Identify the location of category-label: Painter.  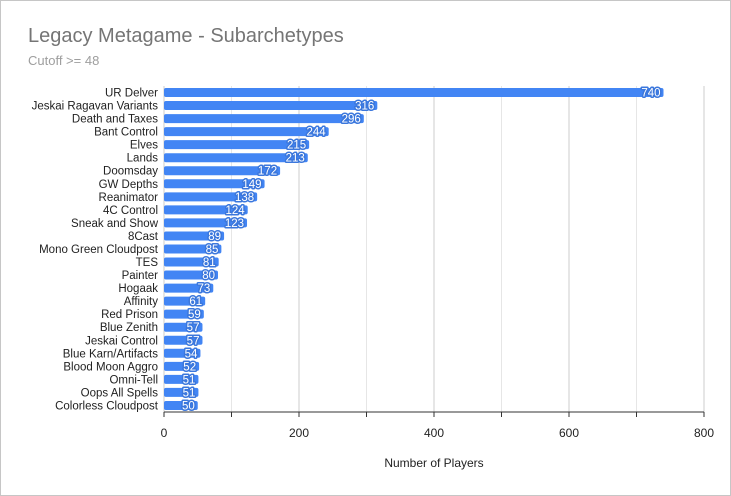
(140, 276).